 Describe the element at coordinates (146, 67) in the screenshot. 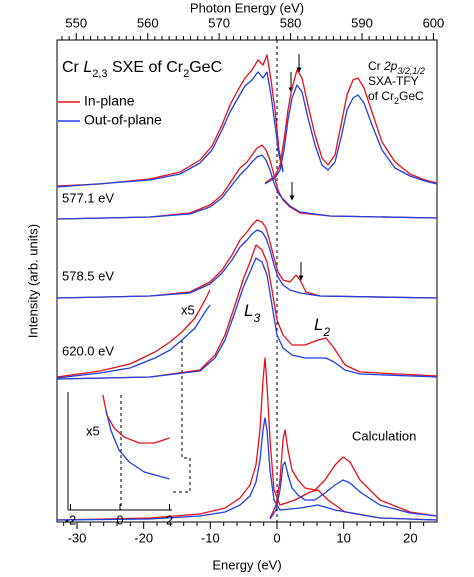

I see `text-part: SXE of Cr` at that location.